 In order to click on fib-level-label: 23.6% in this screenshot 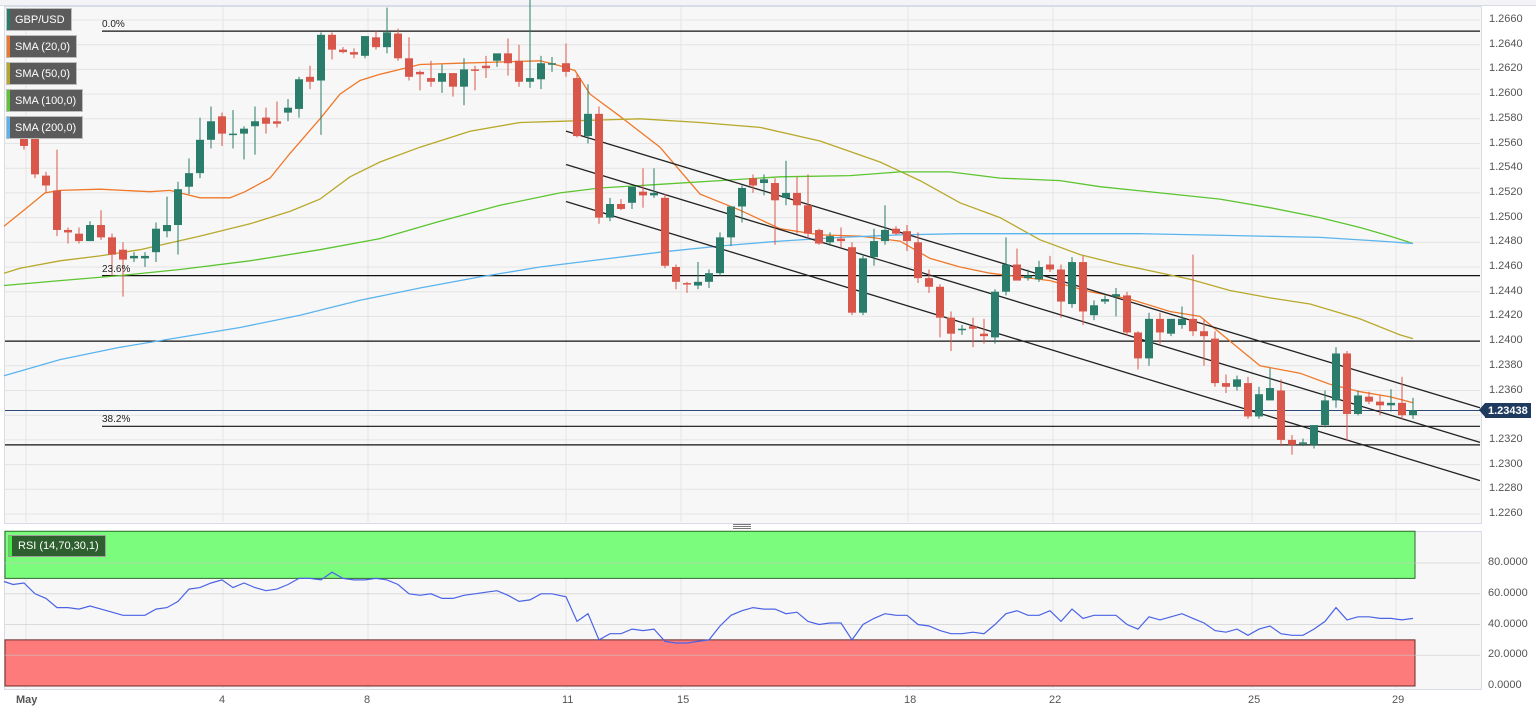, I will do `click(116, 269)`.